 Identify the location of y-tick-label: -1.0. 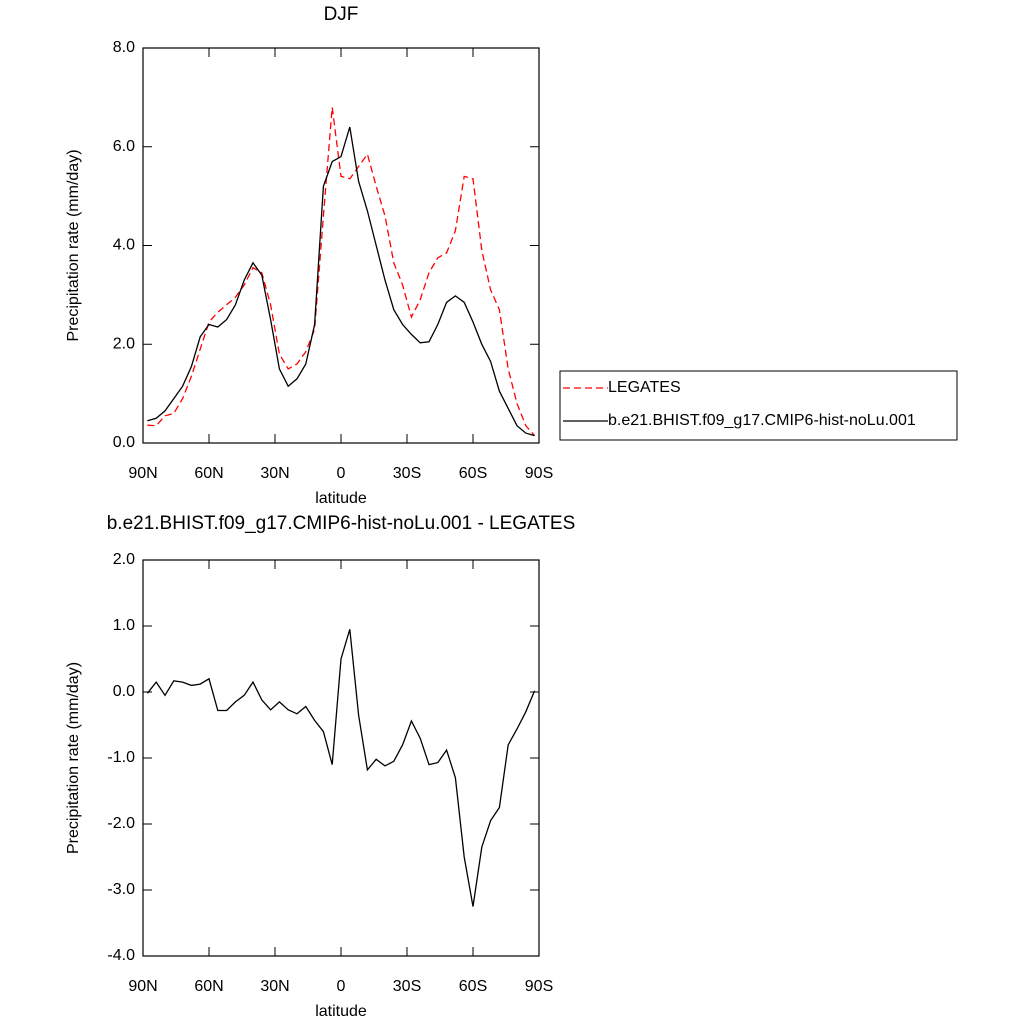
(121, 757).